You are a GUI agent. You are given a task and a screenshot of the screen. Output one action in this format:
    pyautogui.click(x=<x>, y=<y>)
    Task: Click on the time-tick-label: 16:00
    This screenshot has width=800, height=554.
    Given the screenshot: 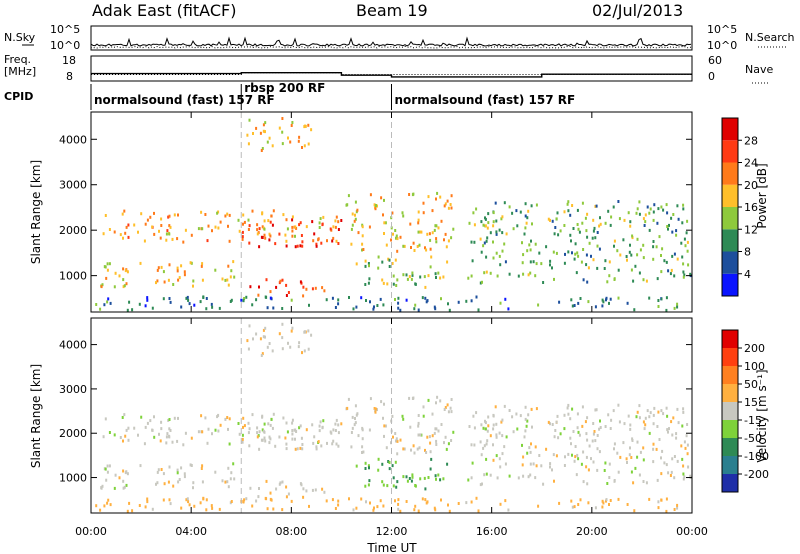 What is the action you would take?
    pyautogui.click(x=492, y=531)
    